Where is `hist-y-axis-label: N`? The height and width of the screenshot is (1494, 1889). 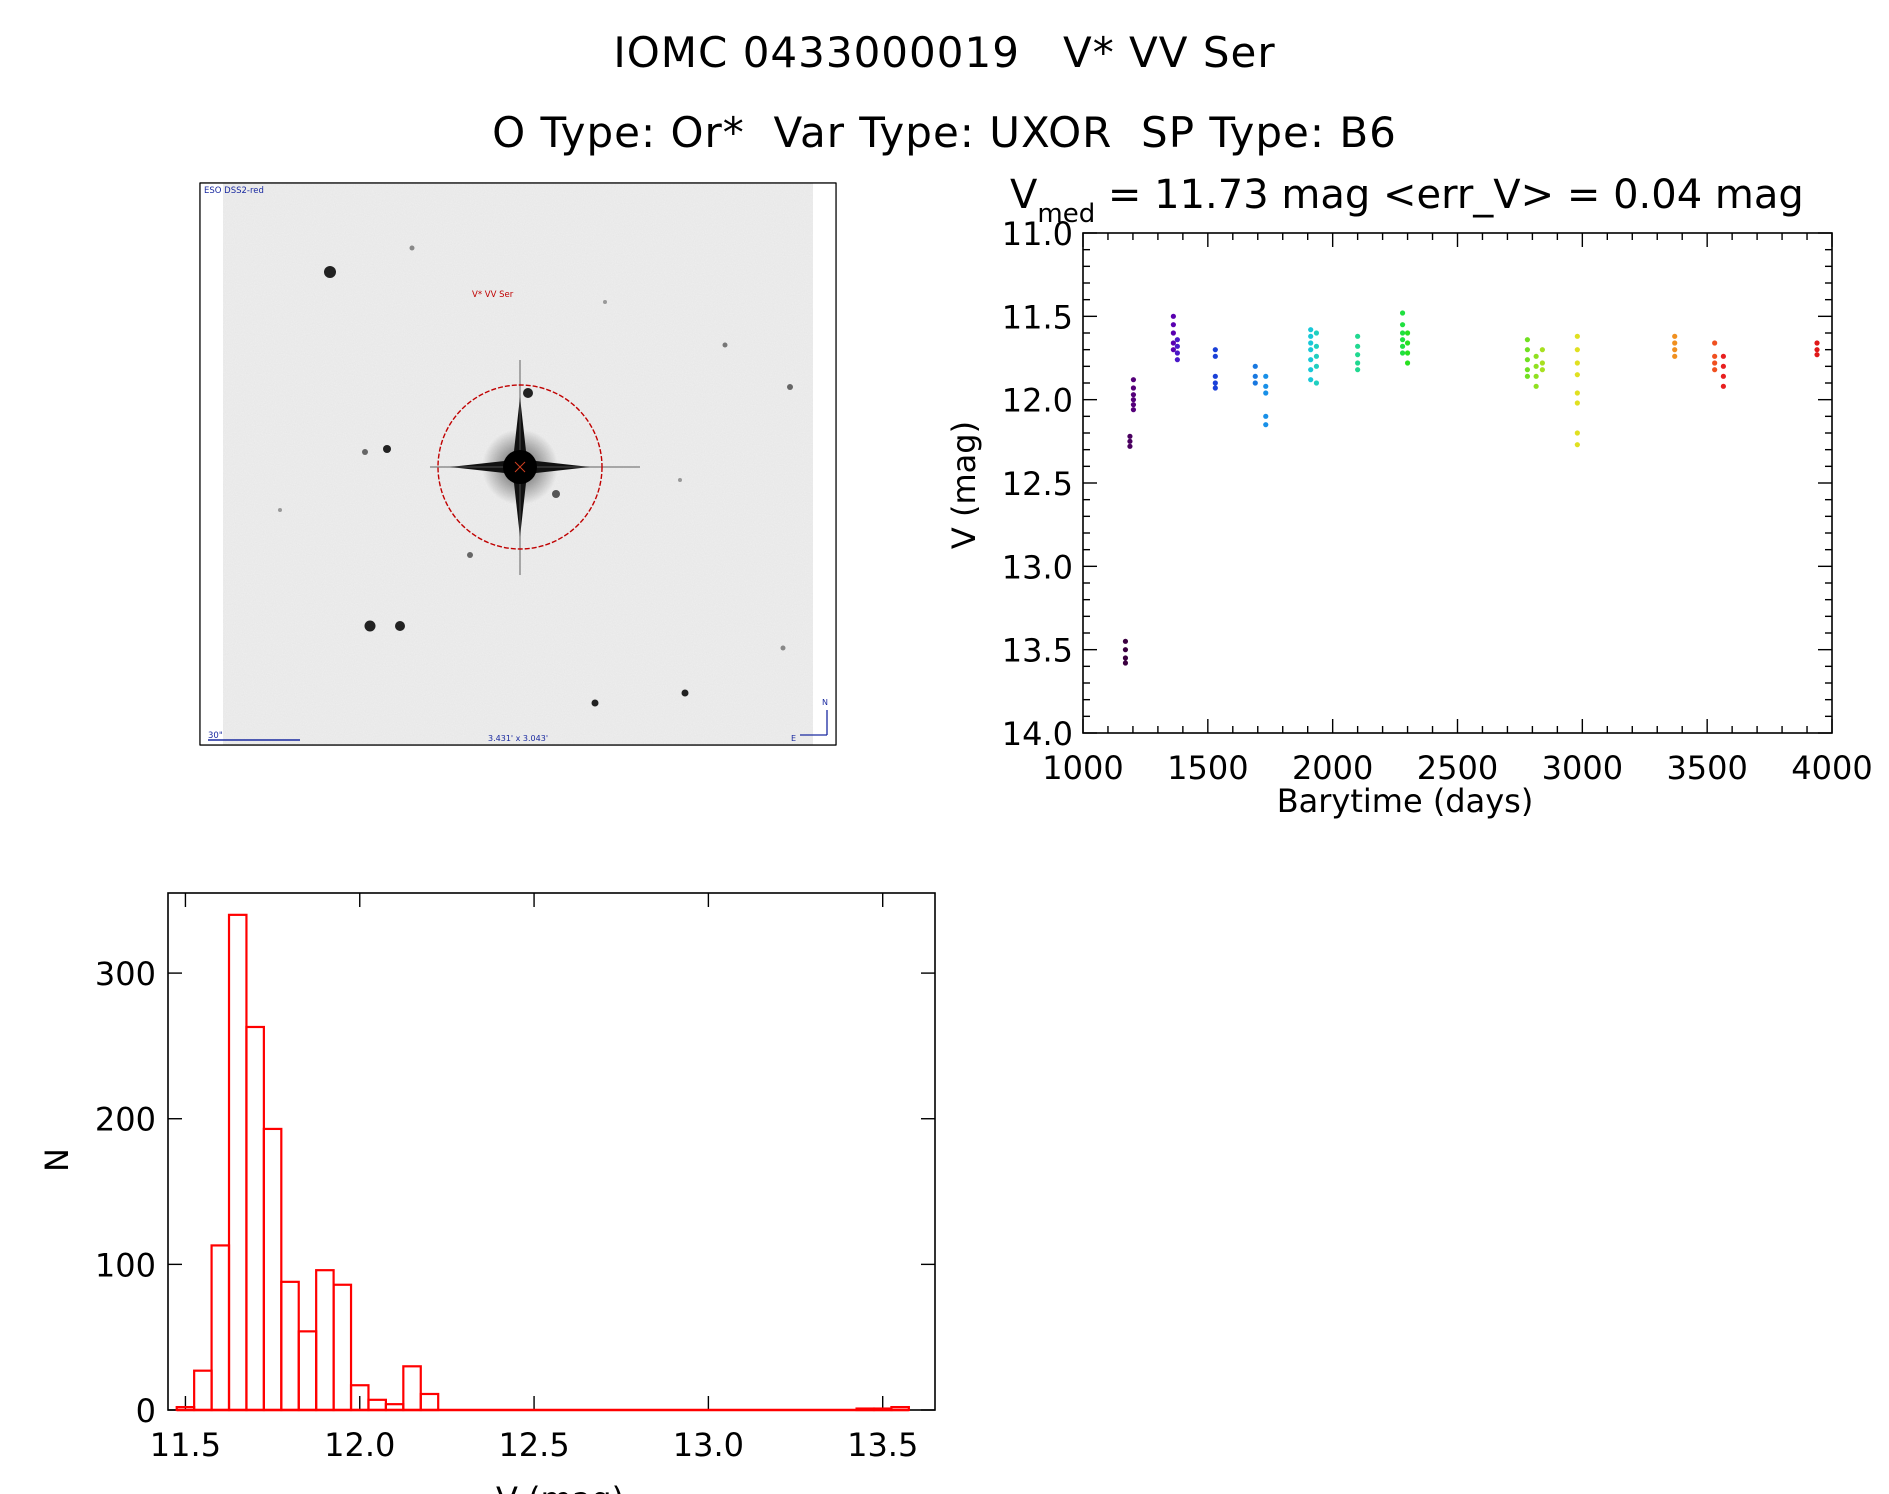 hist-y-axis-label: N is located at coordinates (57, 1160).